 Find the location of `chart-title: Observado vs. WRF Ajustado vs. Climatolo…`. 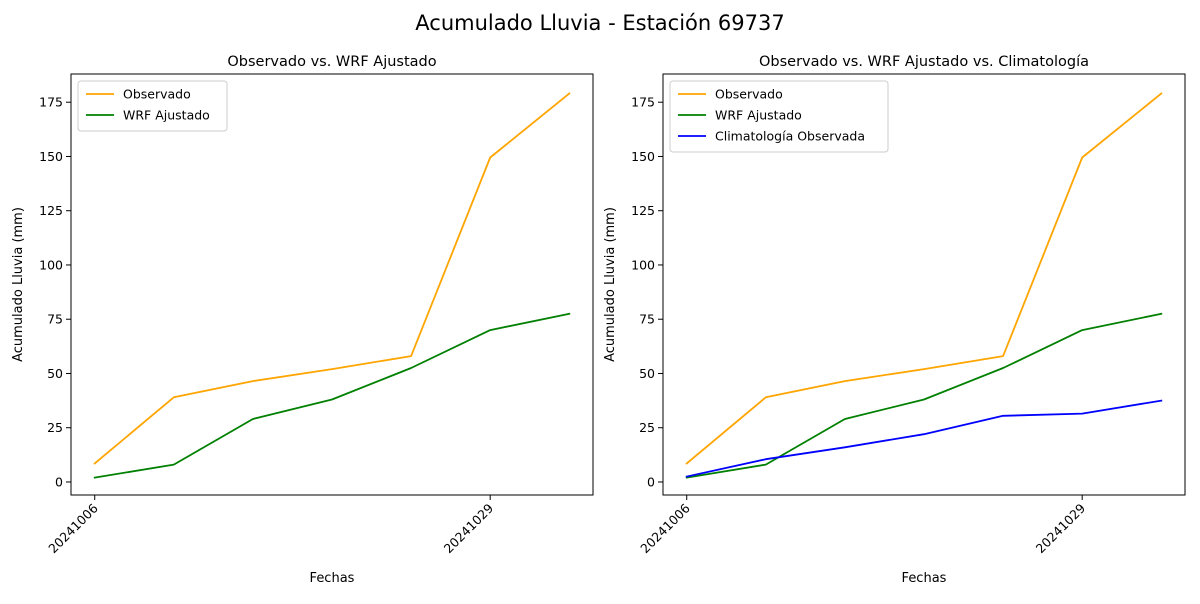

chart-title: Observado vs. WRF Ajustado vs. Climatolo… is located at coordinates (924, 62).